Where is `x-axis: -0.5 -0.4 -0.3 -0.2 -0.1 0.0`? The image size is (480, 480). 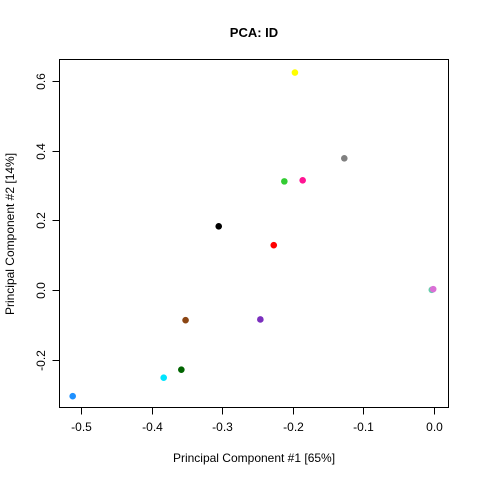
x-axis: -0.5 -0.4 -0.3 -0.2 -0.1 0.0 is located at coordinates (257, 420).